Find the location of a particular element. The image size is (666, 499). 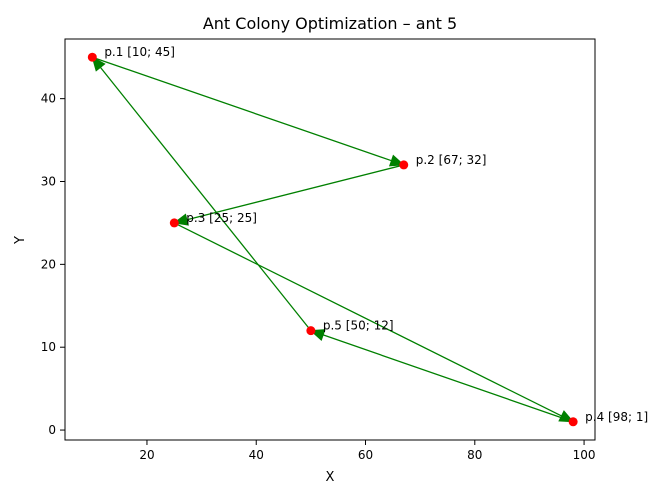

point-label: p.1 [10; 45] is located at coordinates (139, 52).